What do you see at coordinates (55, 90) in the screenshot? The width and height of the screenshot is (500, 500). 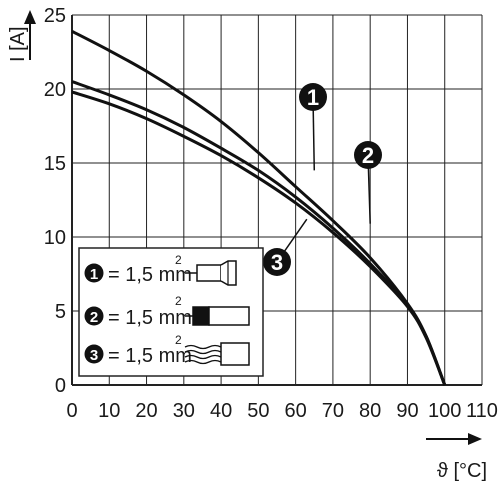 I see `y-tick-label: 20` at bounding box center [55, 90].